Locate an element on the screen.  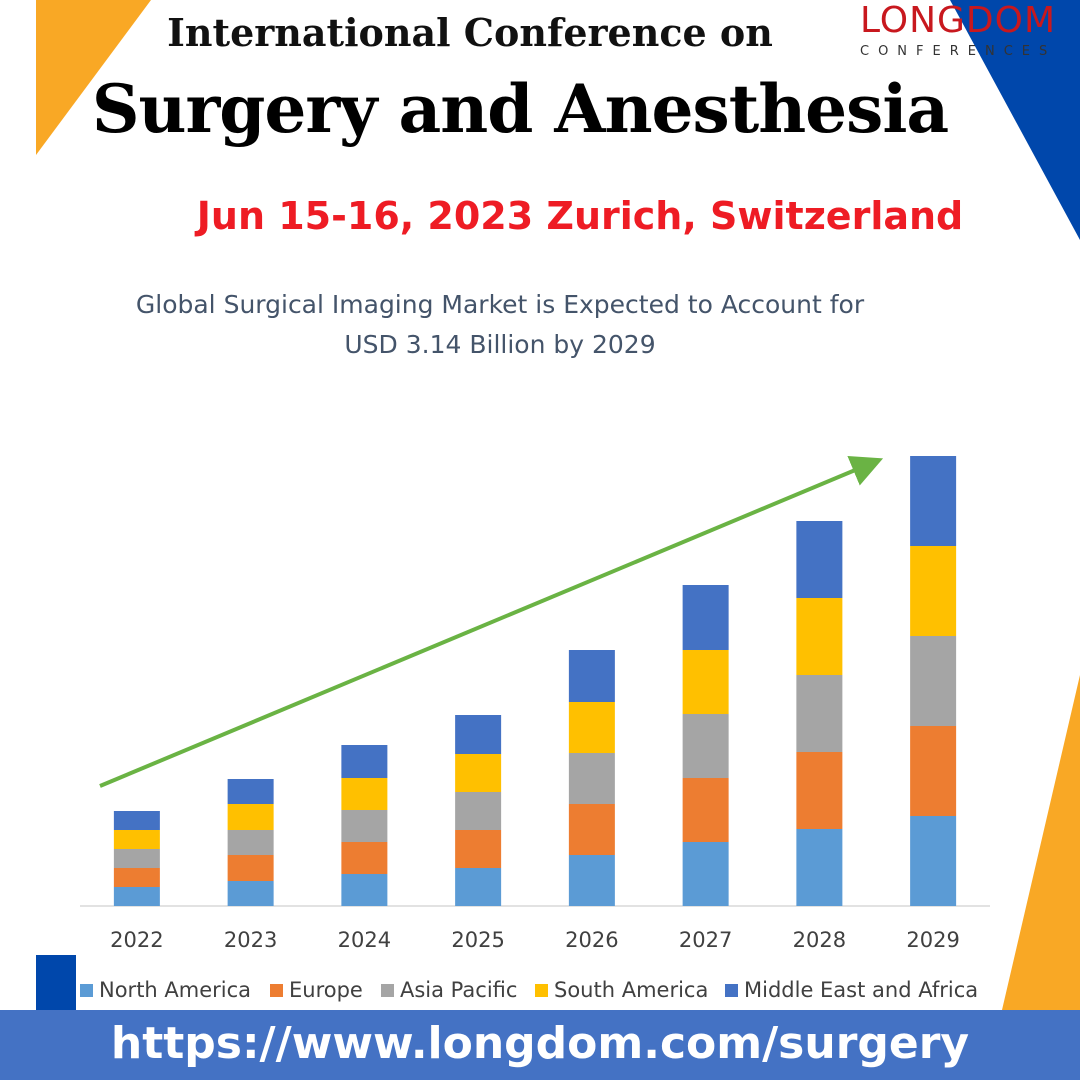
legend-label: Europe is located at coordinates (326, 990).